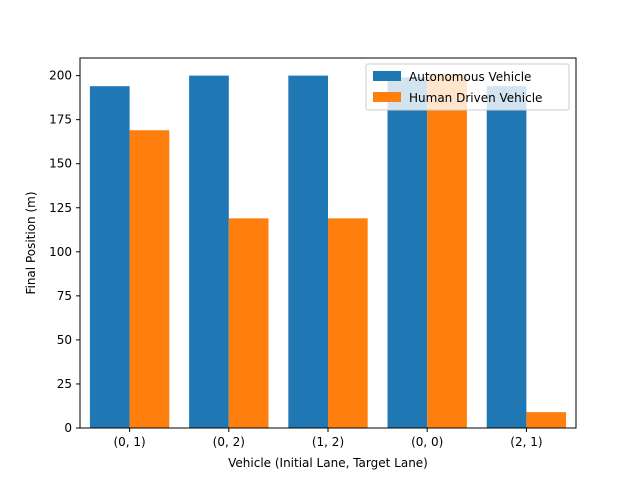  I want to click on y-tick-label-7: 175, so click(60, 120).